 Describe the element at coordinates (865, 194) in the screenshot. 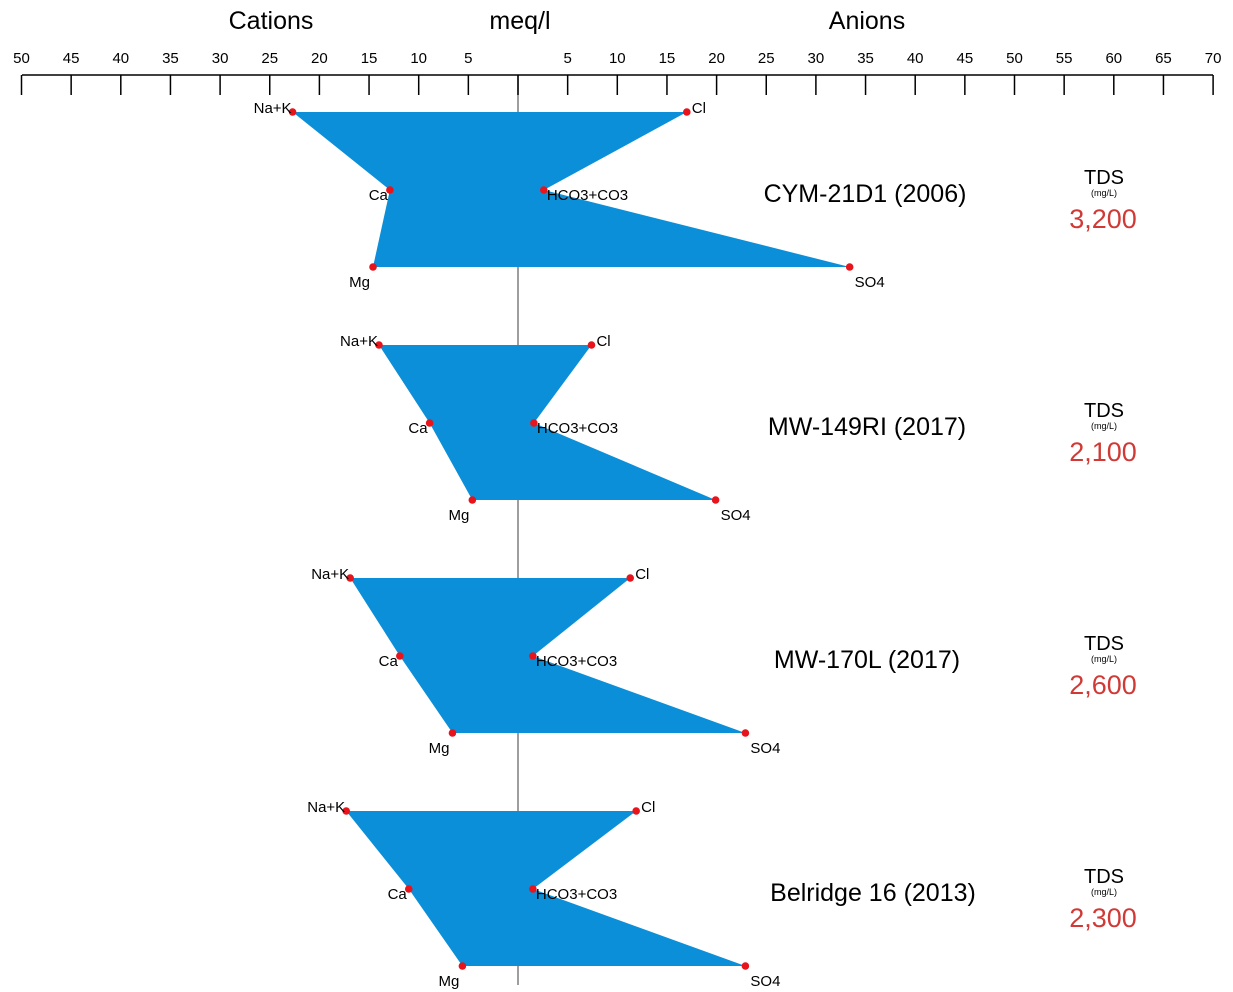

I see `sample-label: CYM-21D1 (2006)` at that location.